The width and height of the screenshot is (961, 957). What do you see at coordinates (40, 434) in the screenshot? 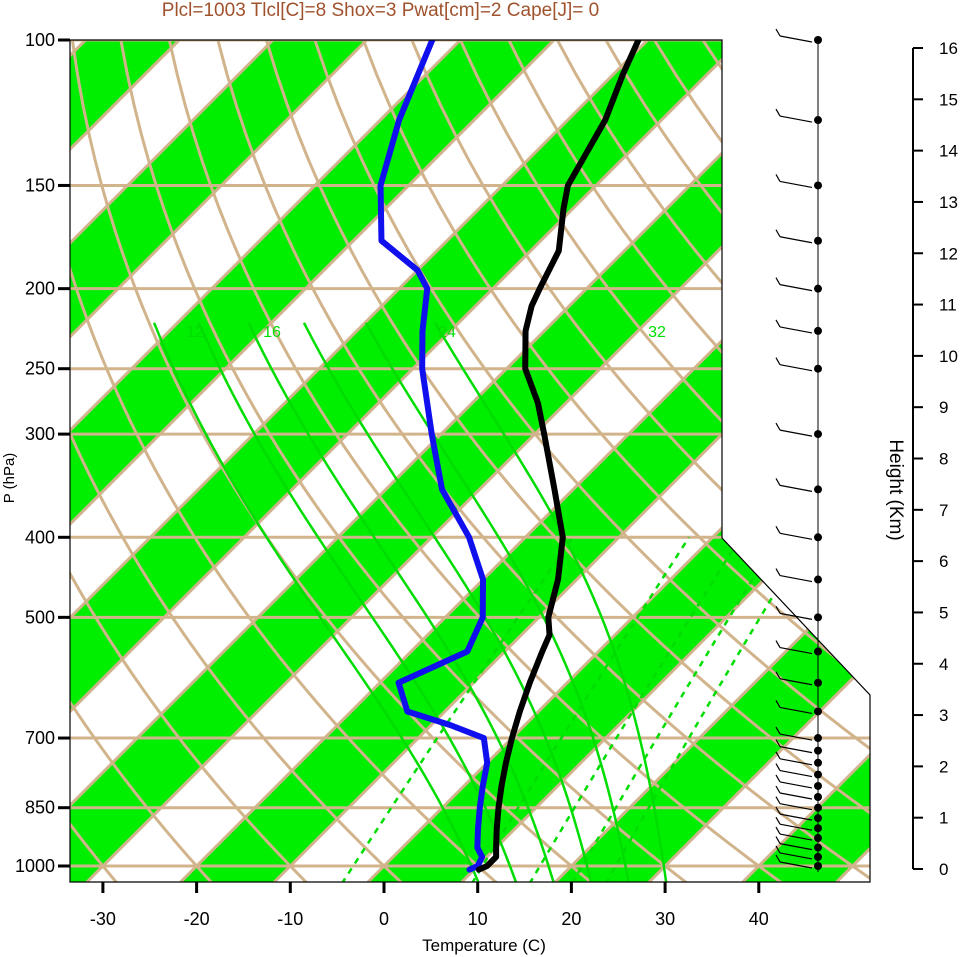
I see `p-tick-label: 300` at bounding box center [40, 434].